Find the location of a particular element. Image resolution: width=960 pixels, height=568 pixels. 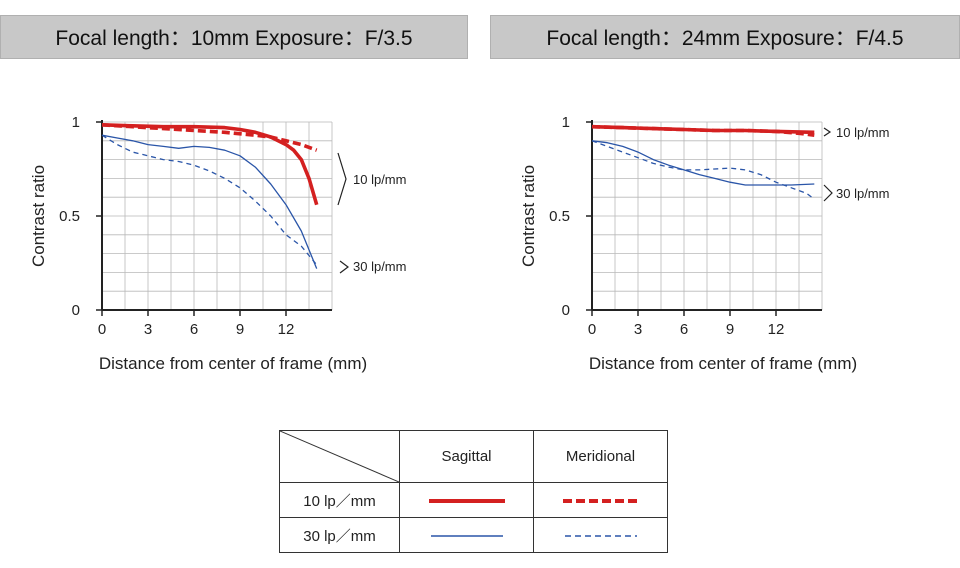

legend-line-red-dashed is located at coordinates (600, 500).